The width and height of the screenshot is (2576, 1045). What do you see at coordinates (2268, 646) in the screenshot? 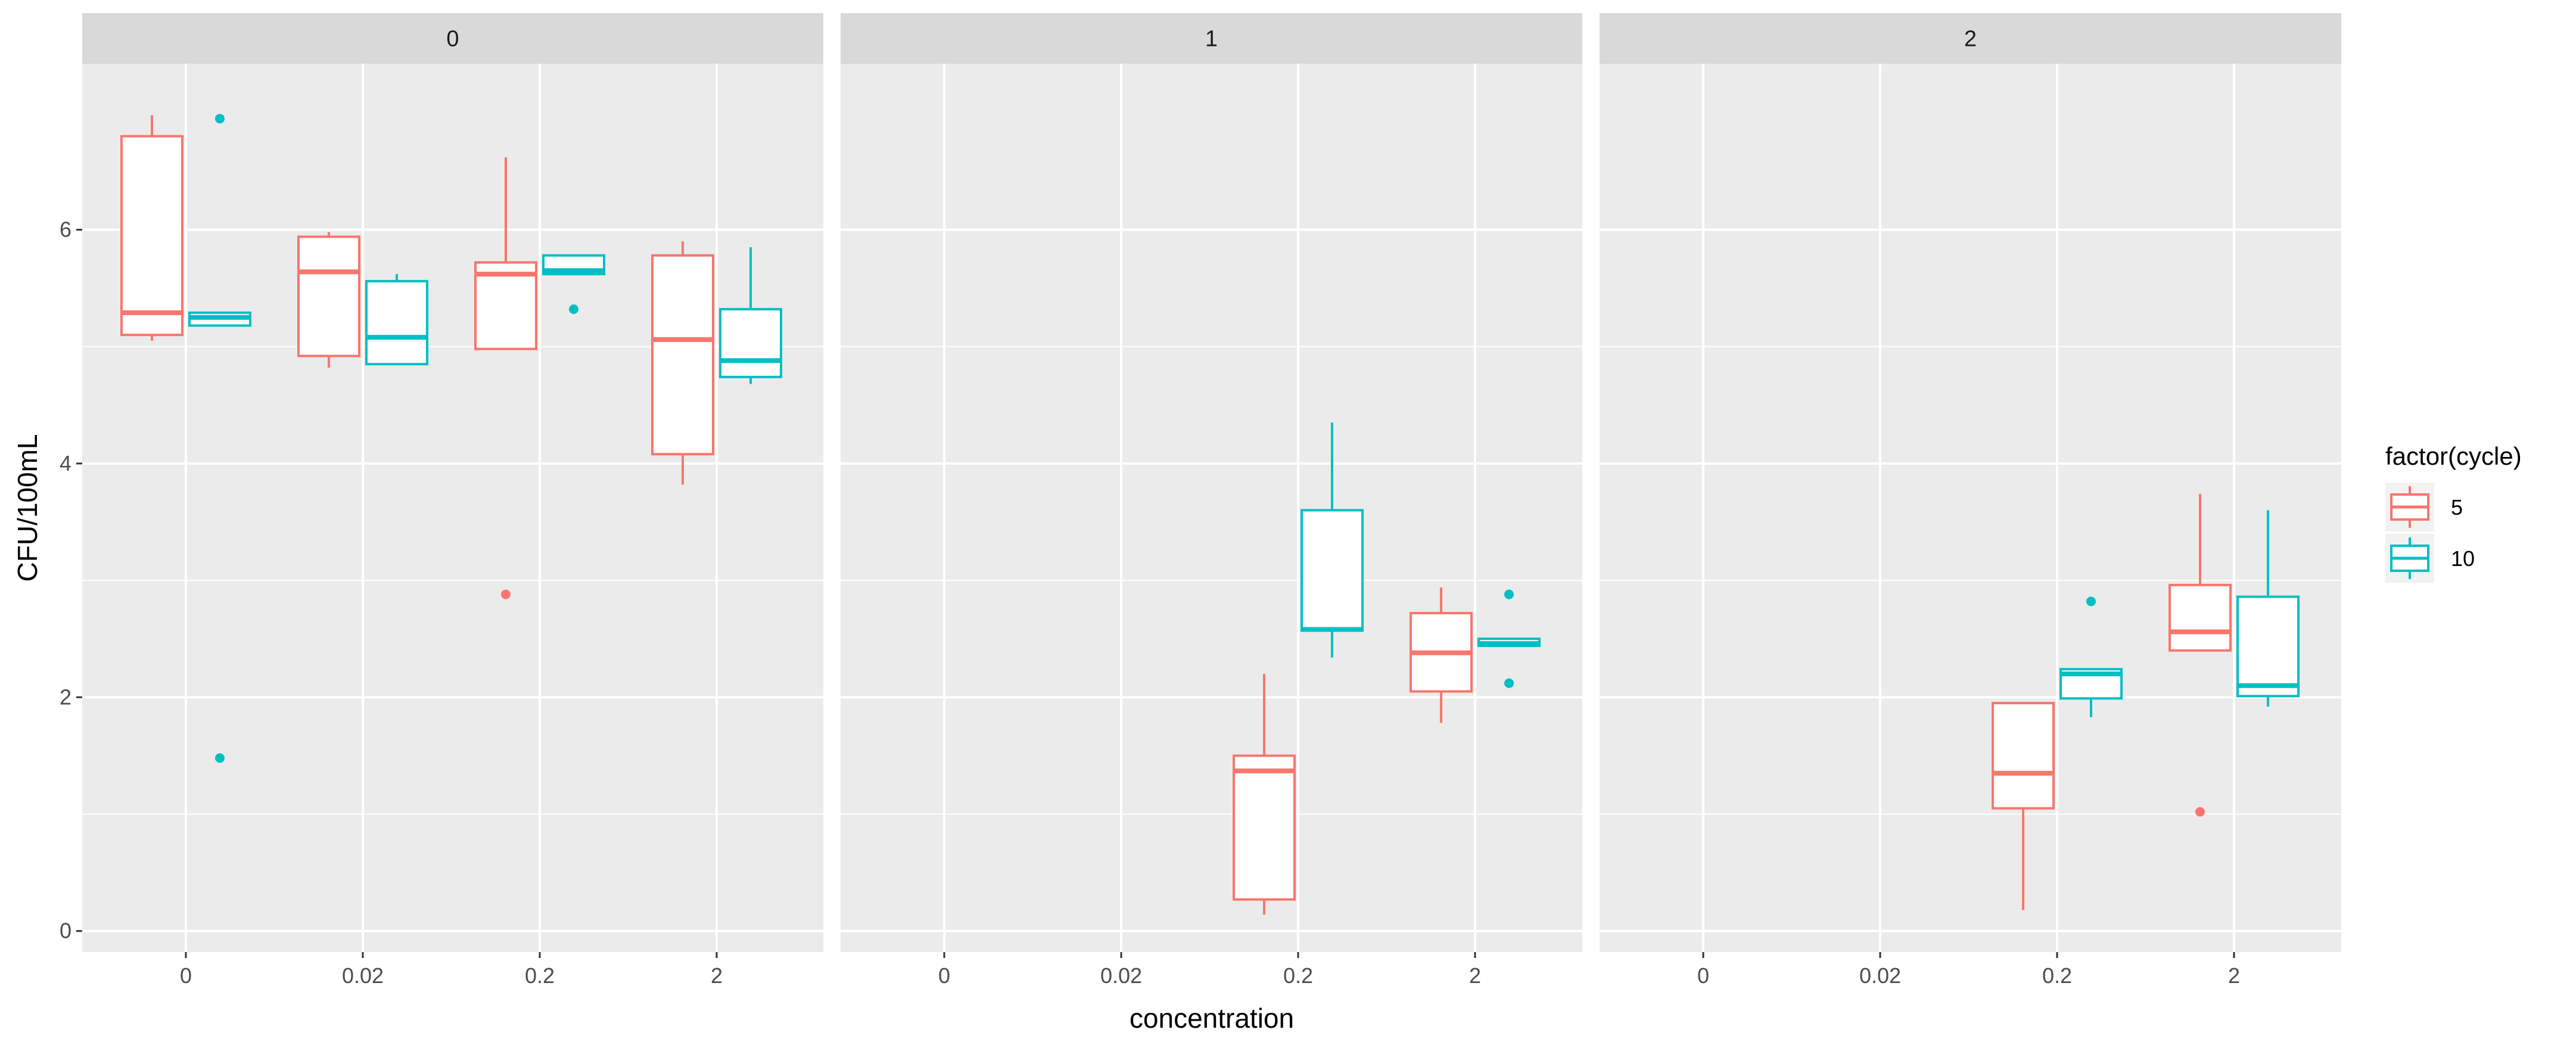
I see `box-2-2-cycle-10-box` at bounding box center [2268, 646].